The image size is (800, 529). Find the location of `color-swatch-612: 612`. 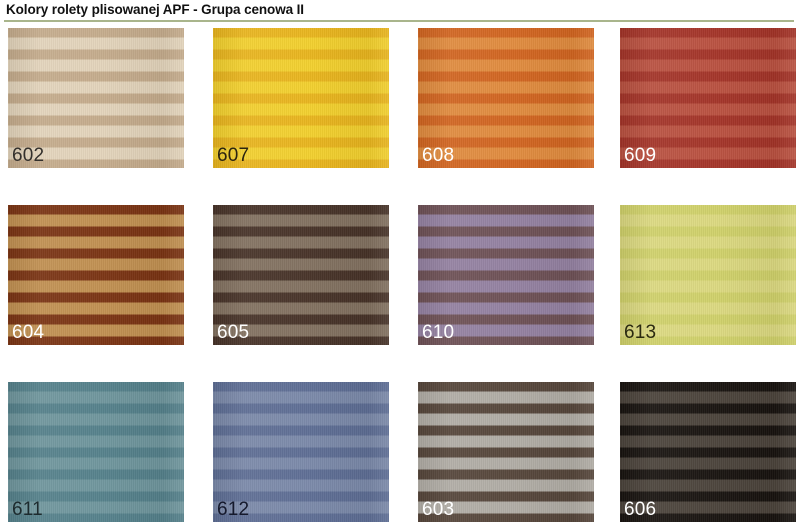

color-swatch-612: 612 is located at coordinates (301, 452).